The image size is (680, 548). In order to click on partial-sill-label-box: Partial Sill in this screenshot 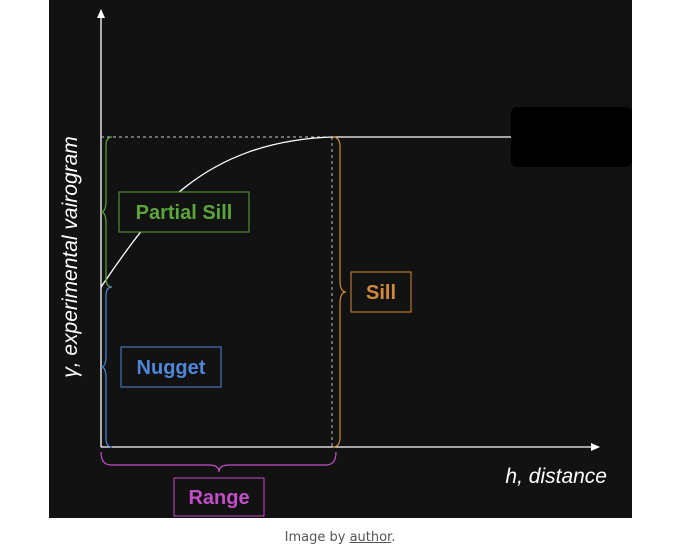, I will do `click(184, 212)`.